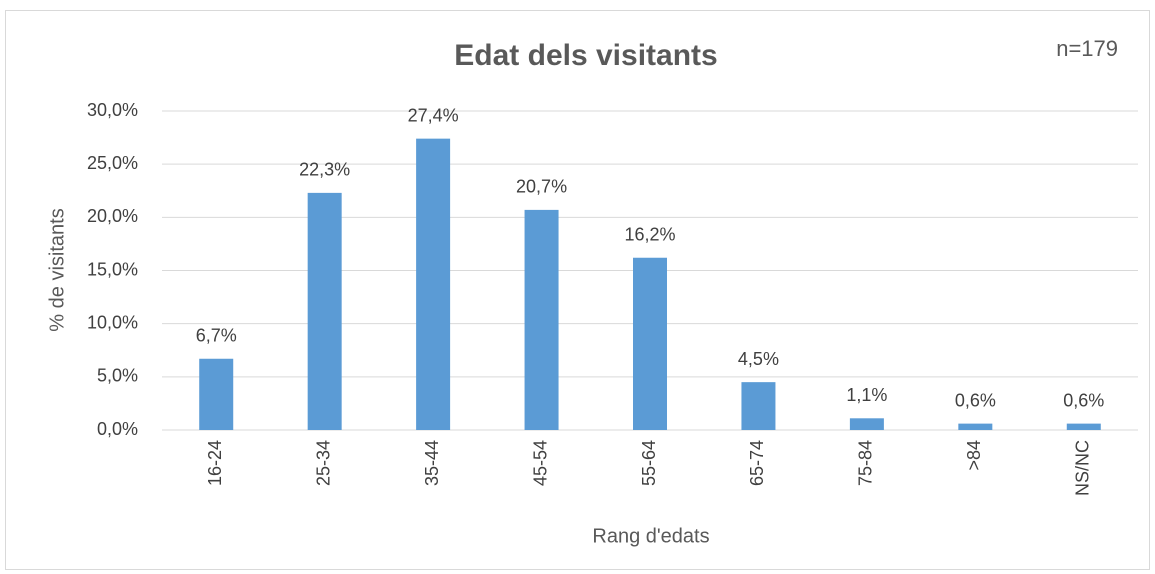 The height and width of the screenshot is (574, 1155). Describe the element at coordinates (650, 536) in the screenshot. I see `x-axis-title: Rang d'edats` at that location.